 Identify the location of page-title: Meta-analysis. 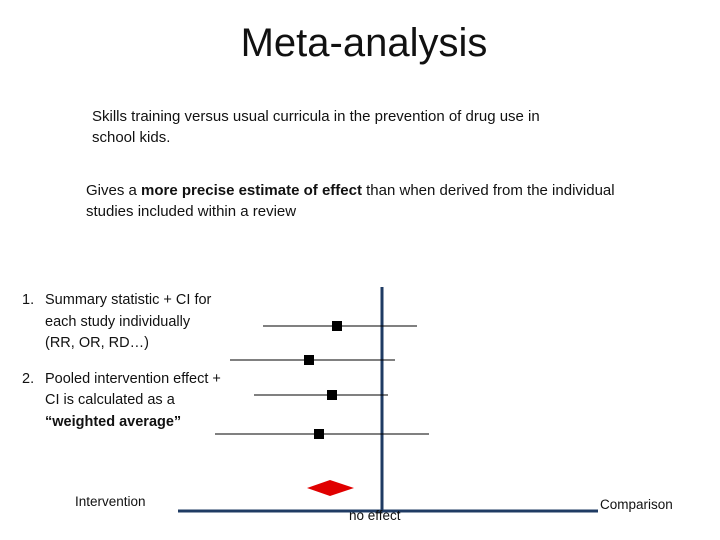
(364, 43).